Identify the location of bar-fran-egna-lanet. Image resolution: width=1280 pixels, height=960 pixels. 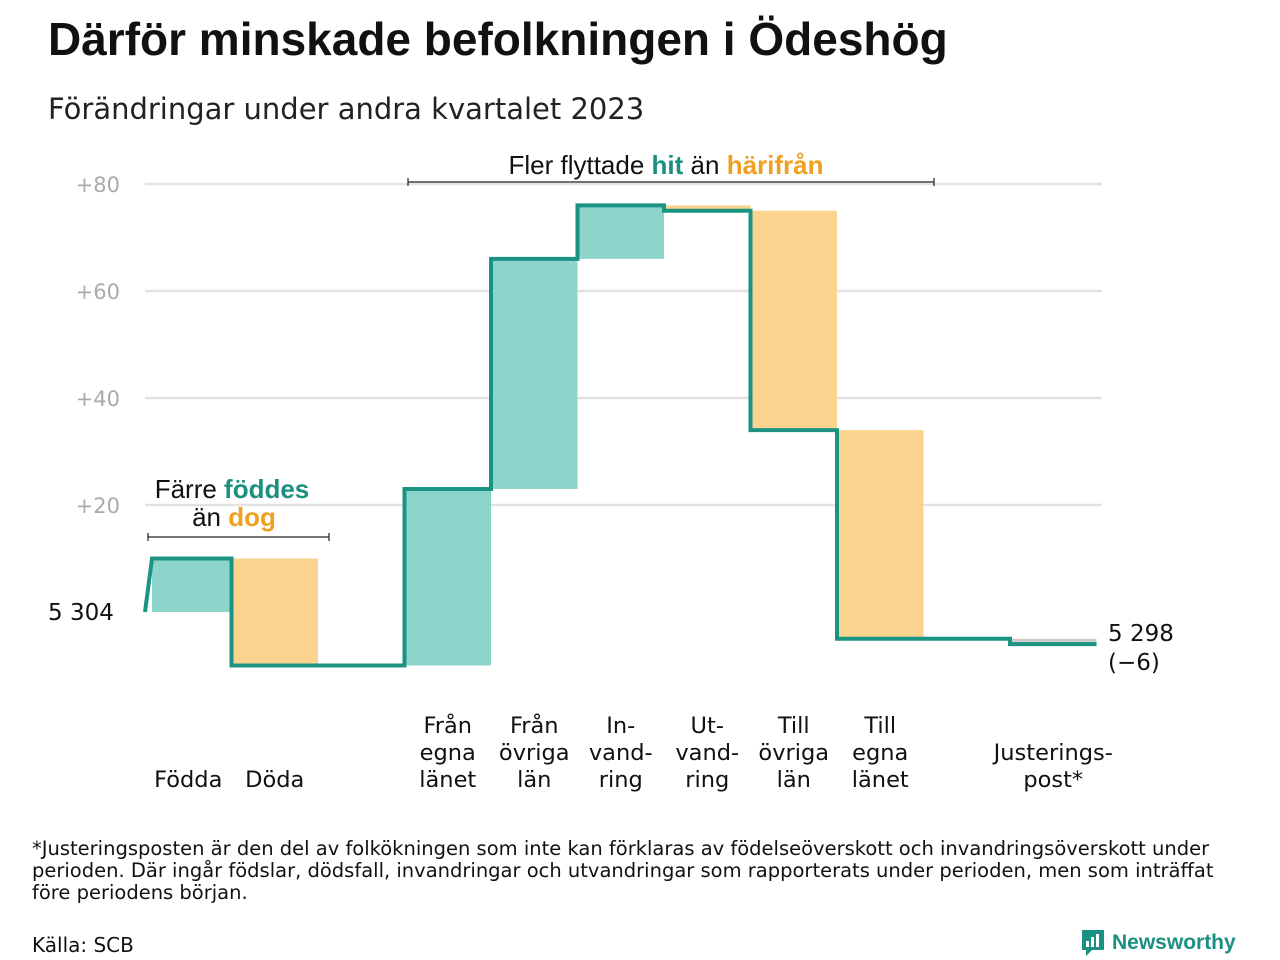
(447, 577).